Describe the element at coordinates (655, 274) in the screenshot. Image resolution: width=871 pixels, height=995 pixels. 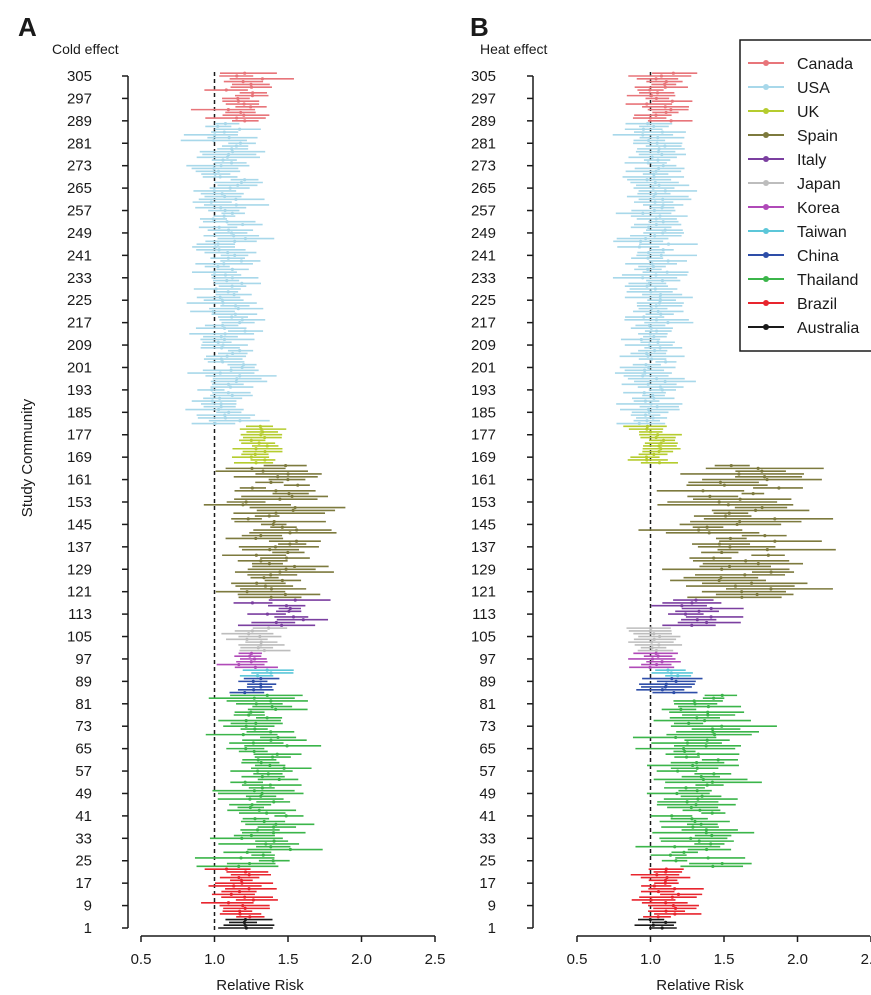
I see `series-usa` at that location.